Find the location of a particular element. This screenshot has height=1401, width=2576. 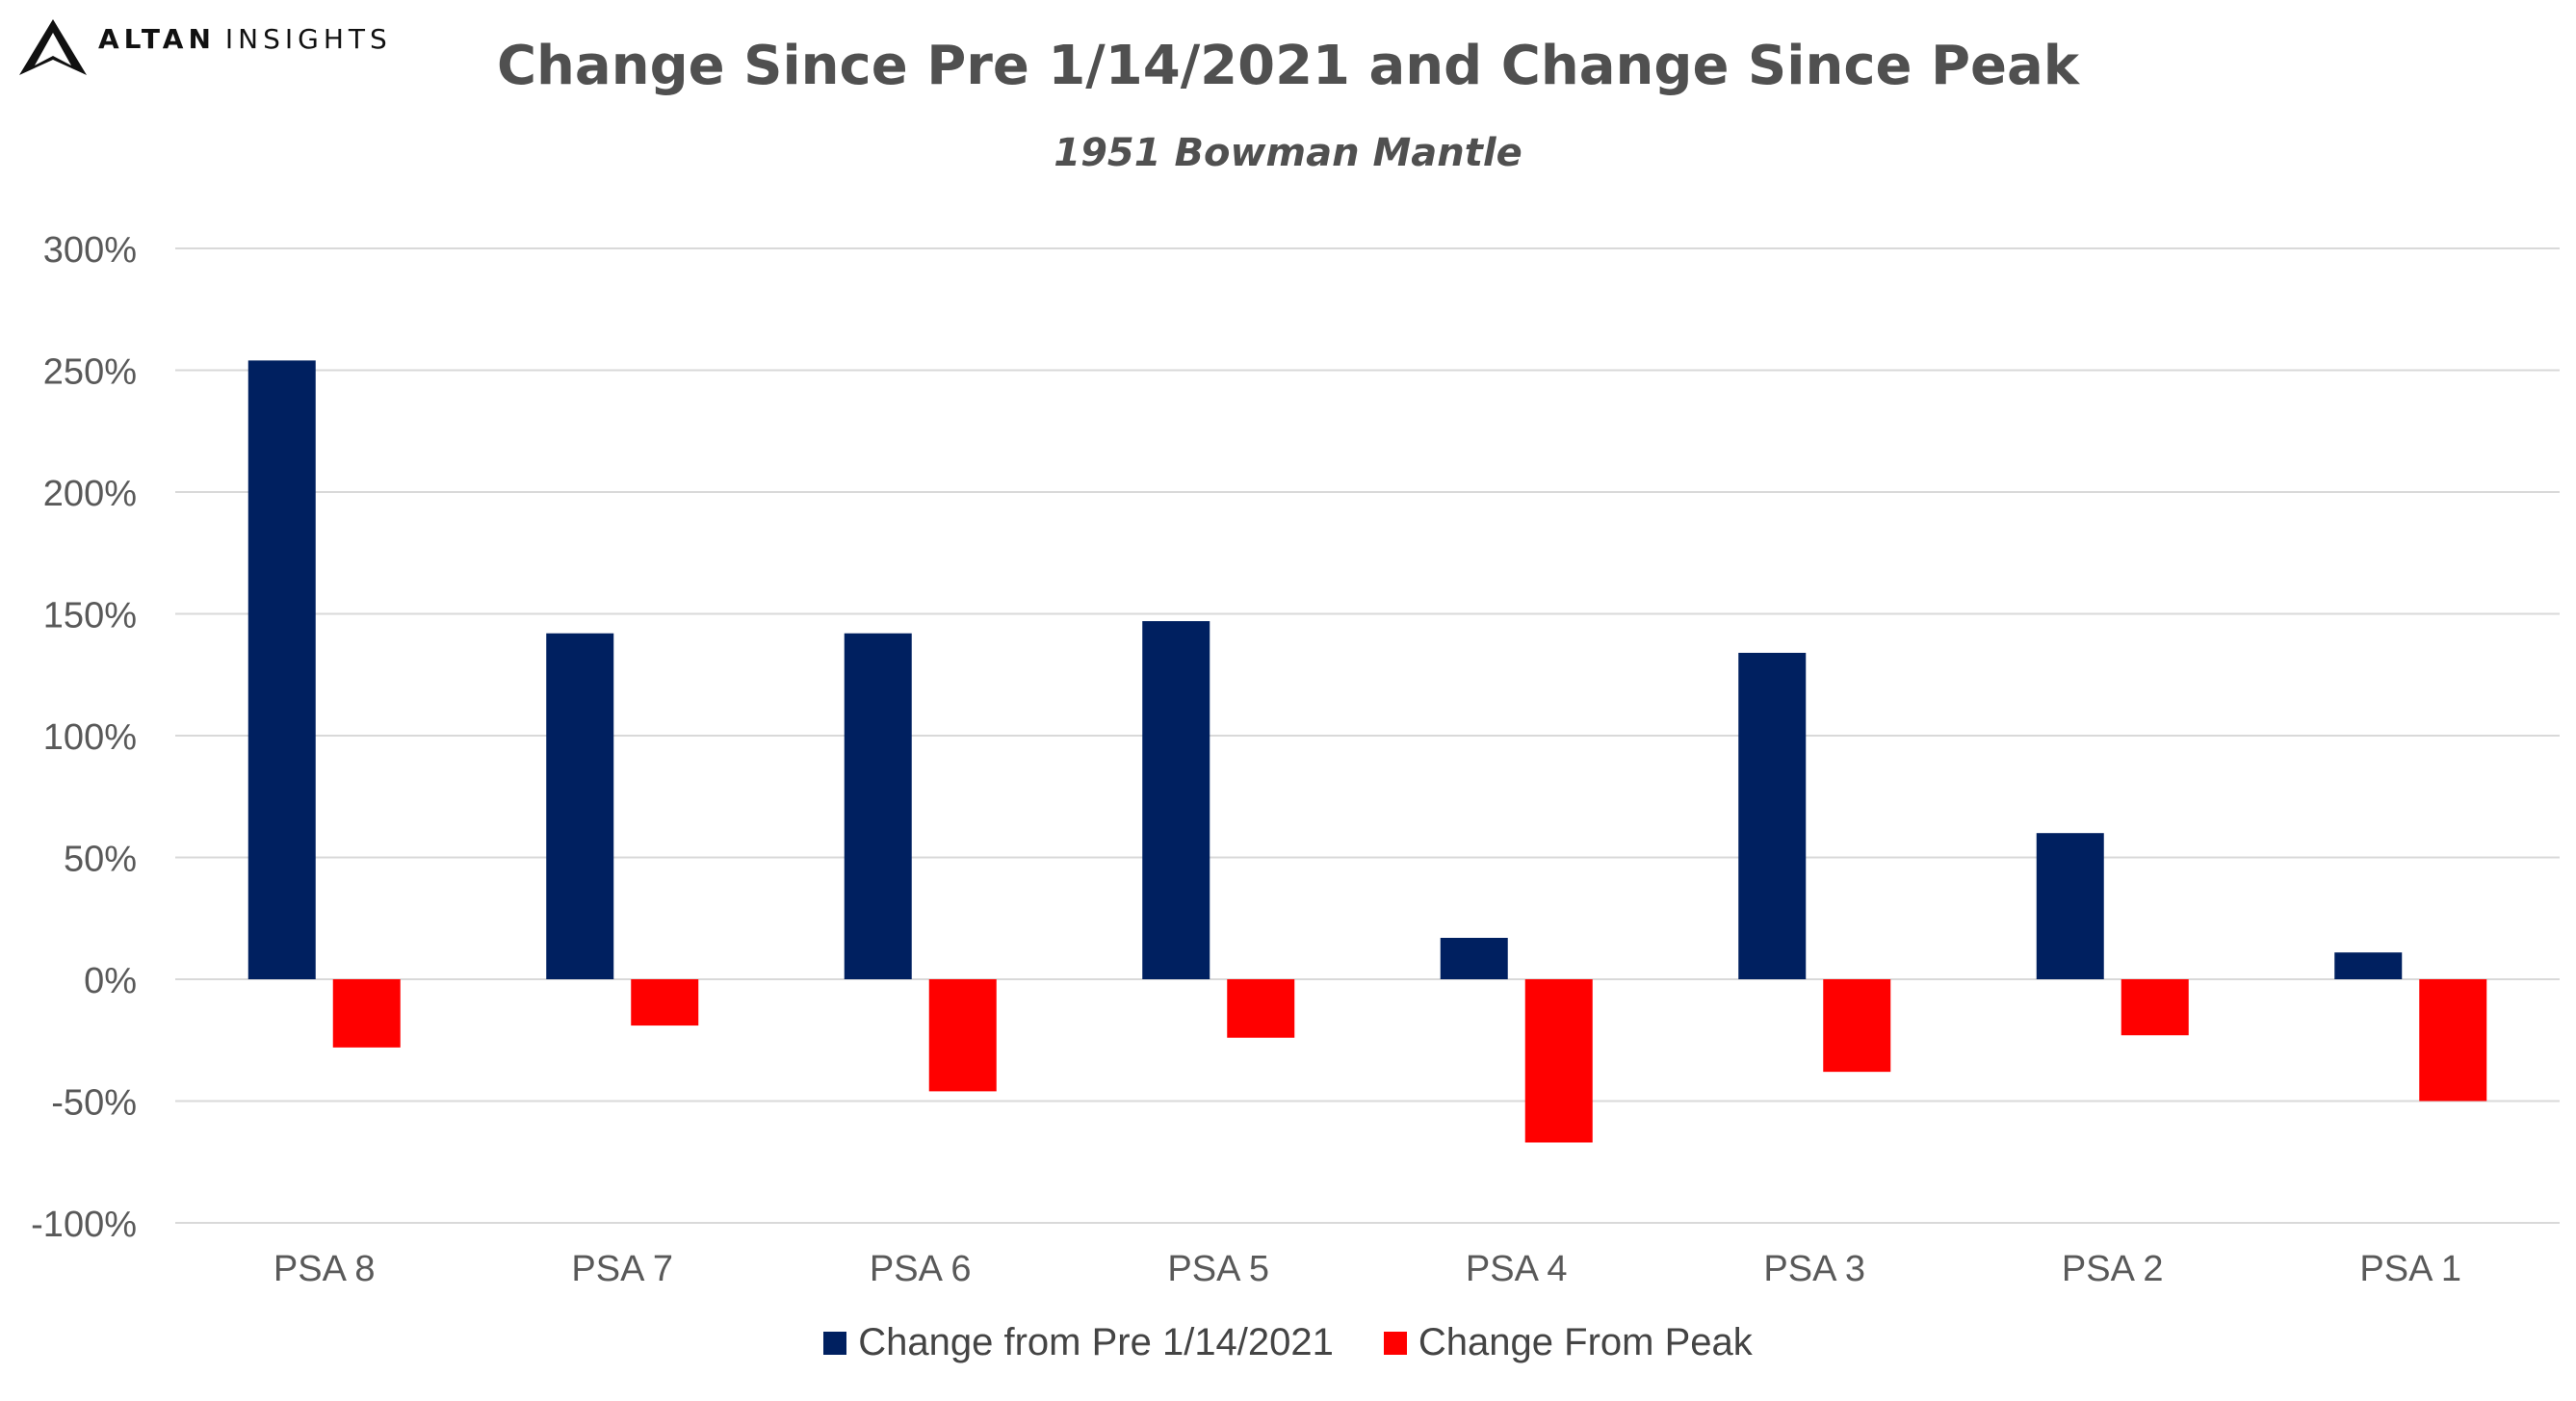

x-tick-label: PSA 5 is located at coordinates (1218, 1269).